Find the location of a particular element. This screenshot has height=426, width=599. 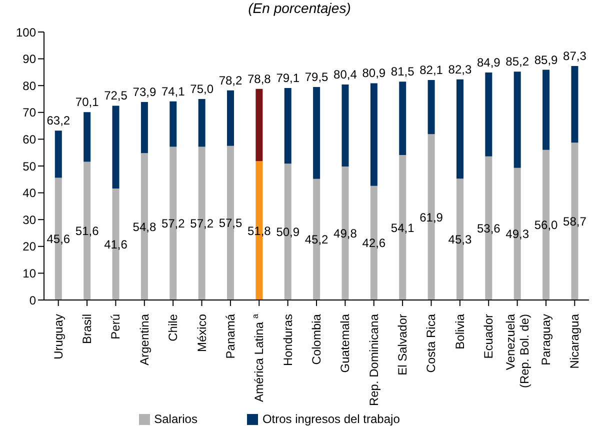

total-label: 85,2 is located at coordinates (518, 61).